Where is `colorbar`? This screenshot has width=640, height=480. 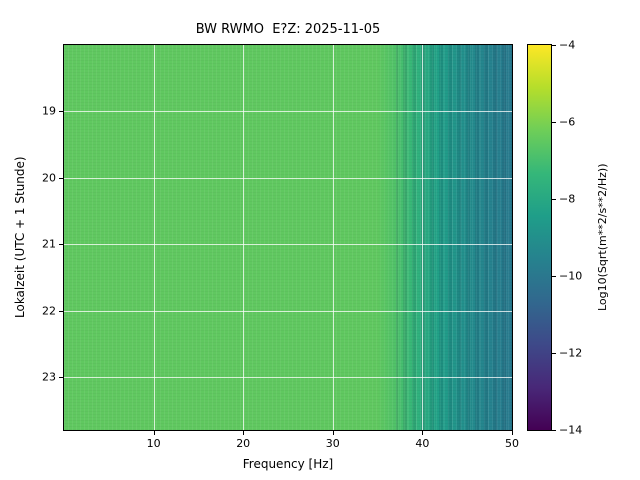
colorbar is located at coordinates (539, 237).